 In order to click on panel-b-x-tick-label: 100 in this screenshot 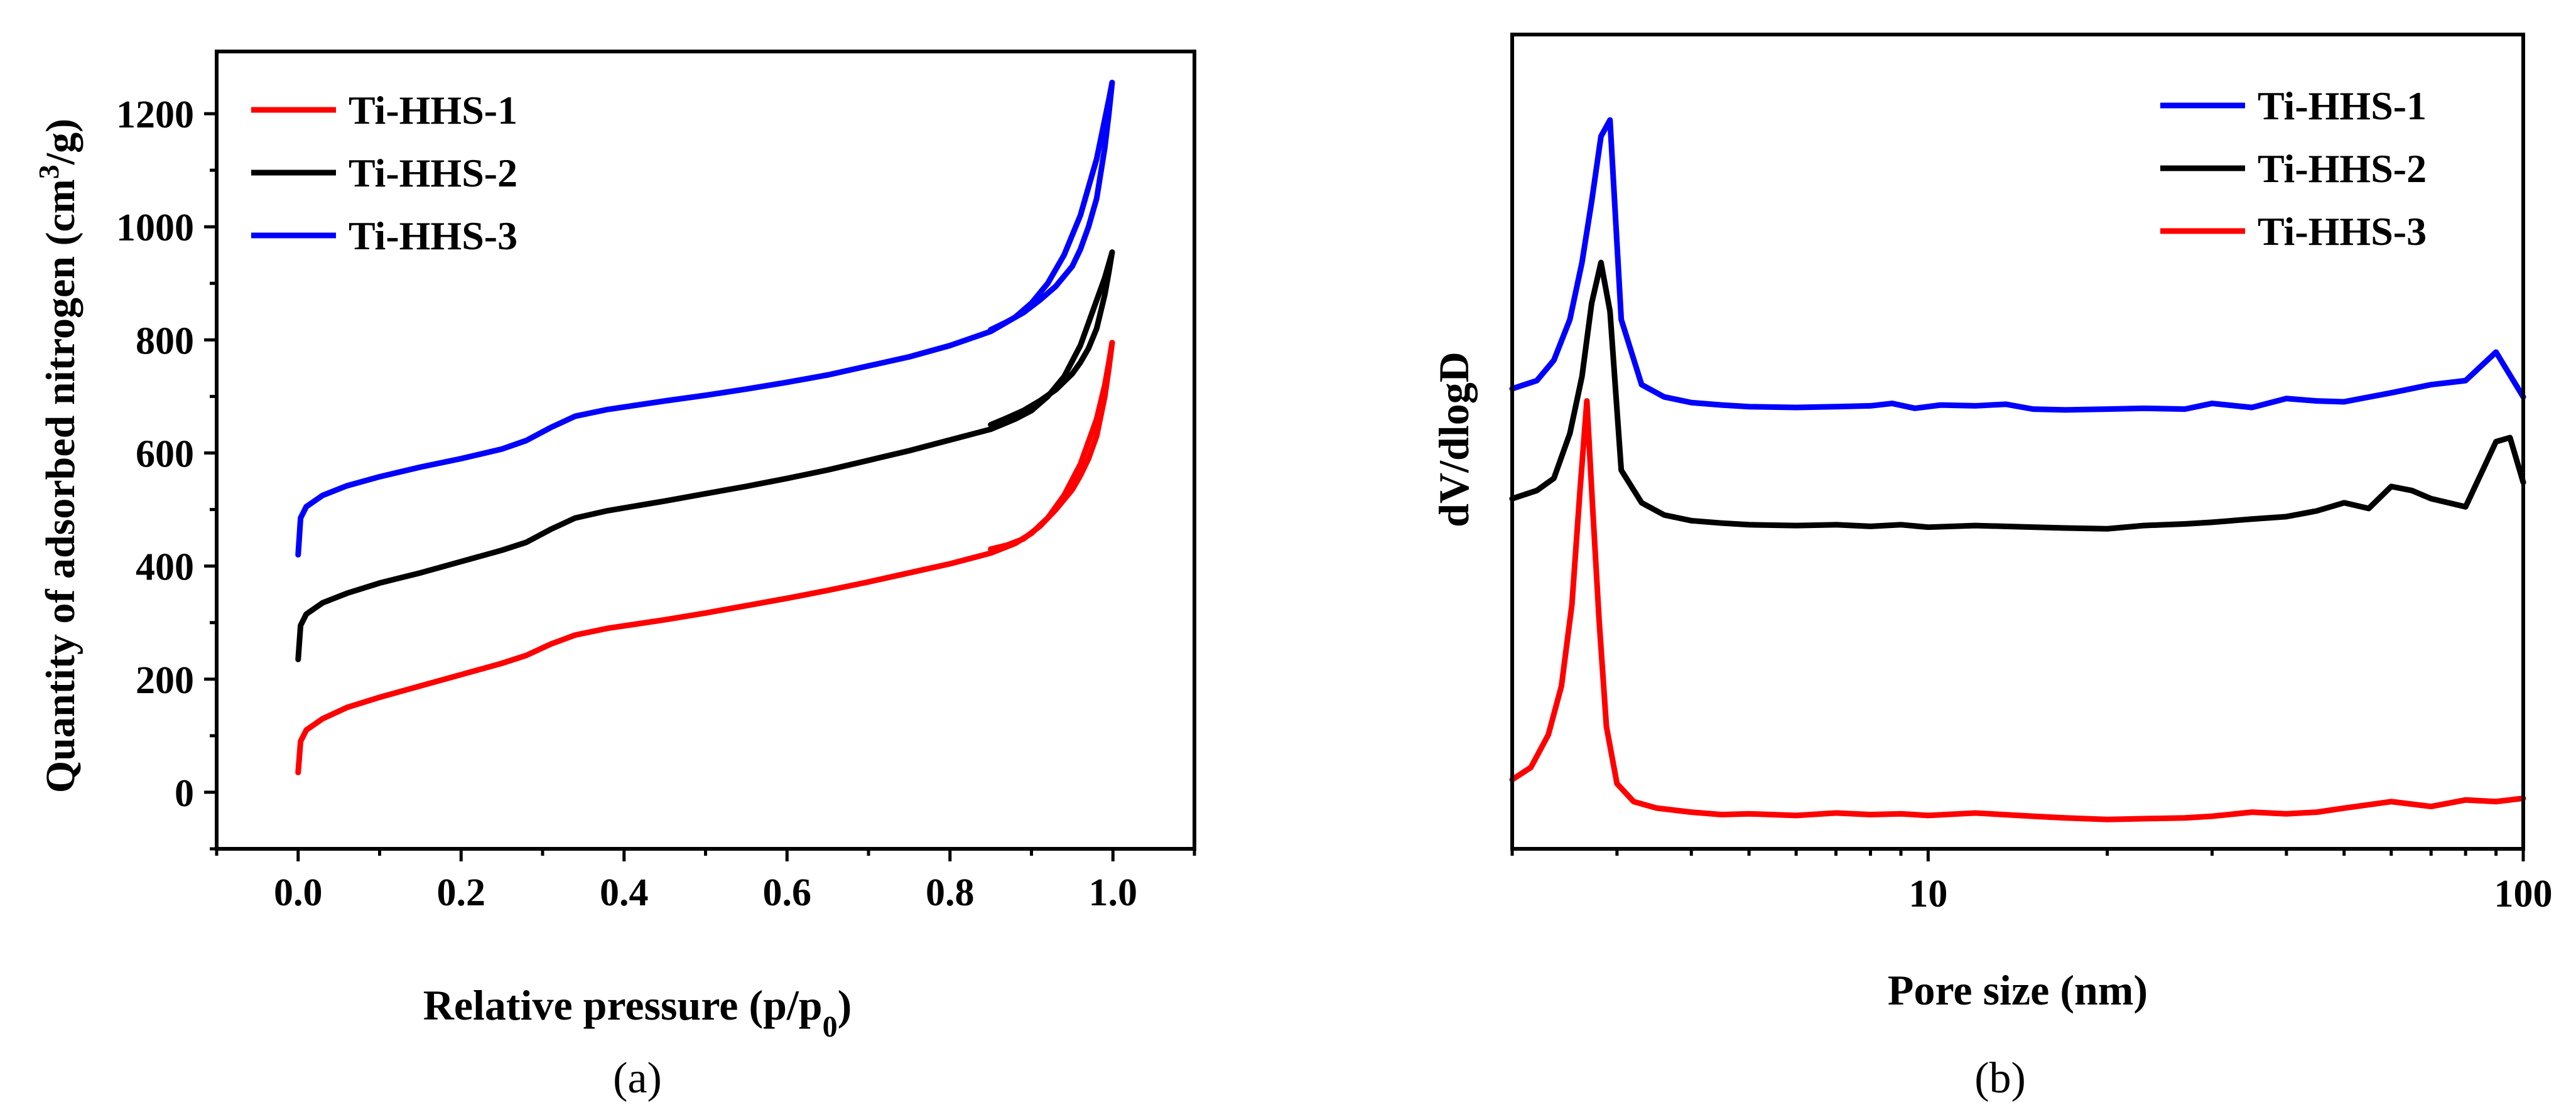, I will do `click(2524, 894)`.